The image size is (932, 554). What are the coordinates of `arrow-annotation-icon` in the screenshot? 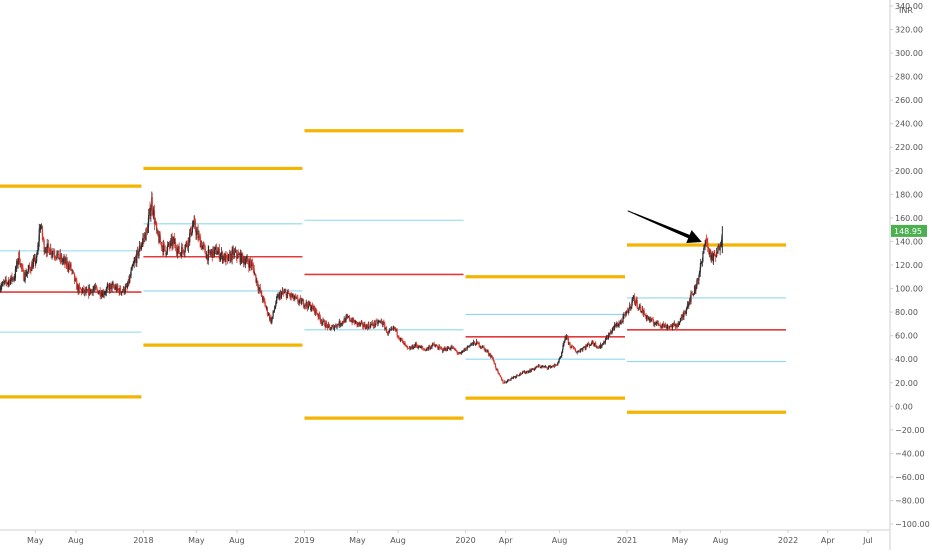 It's located at (664, 227).